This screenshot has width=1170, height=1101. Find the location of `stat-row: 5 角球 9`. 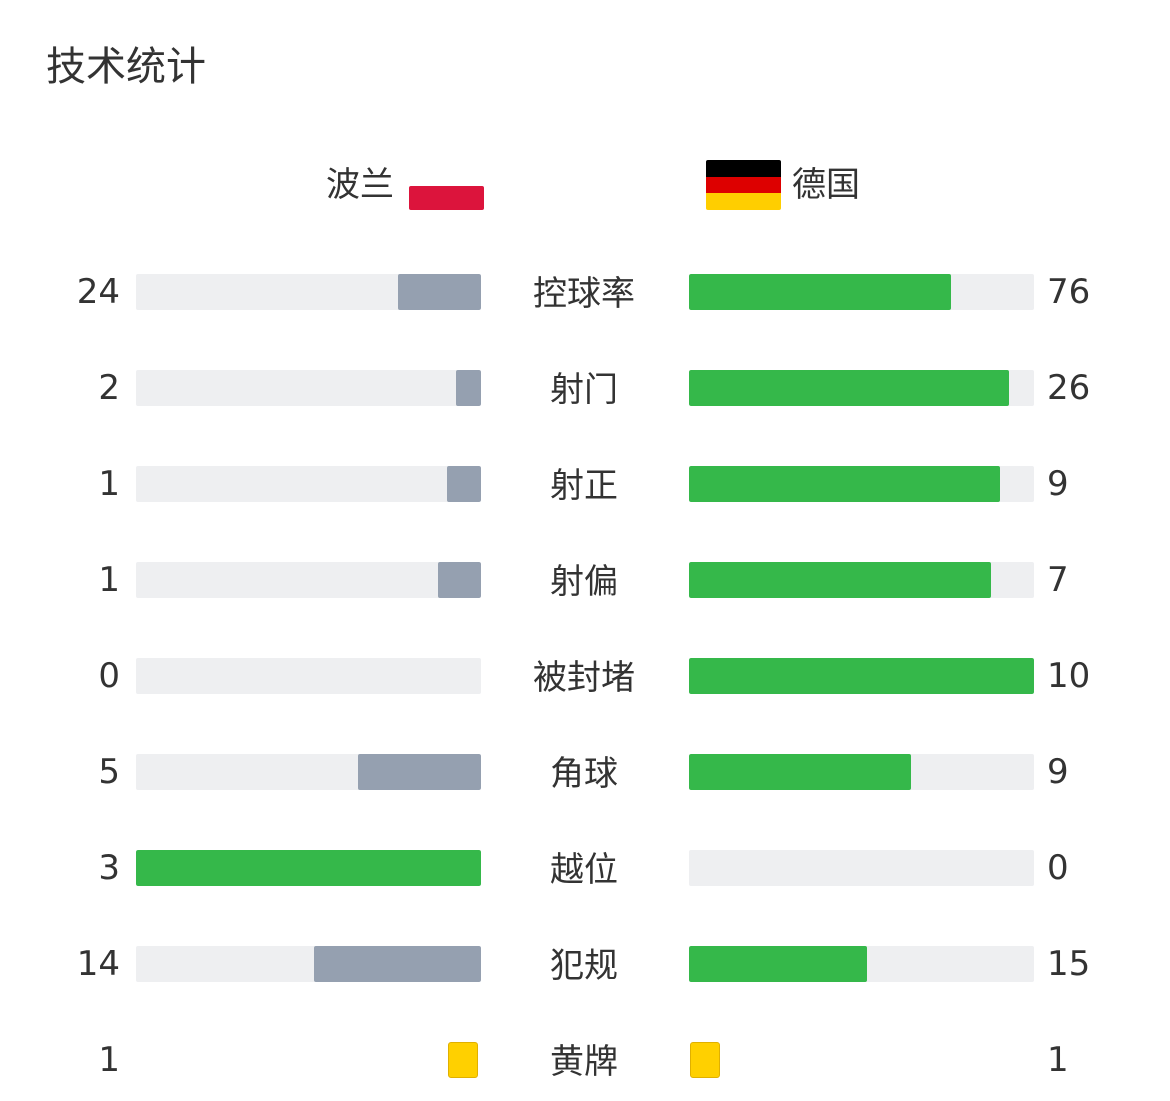

stat-row: 5 角球 9 is located at coordinates (585, 773).